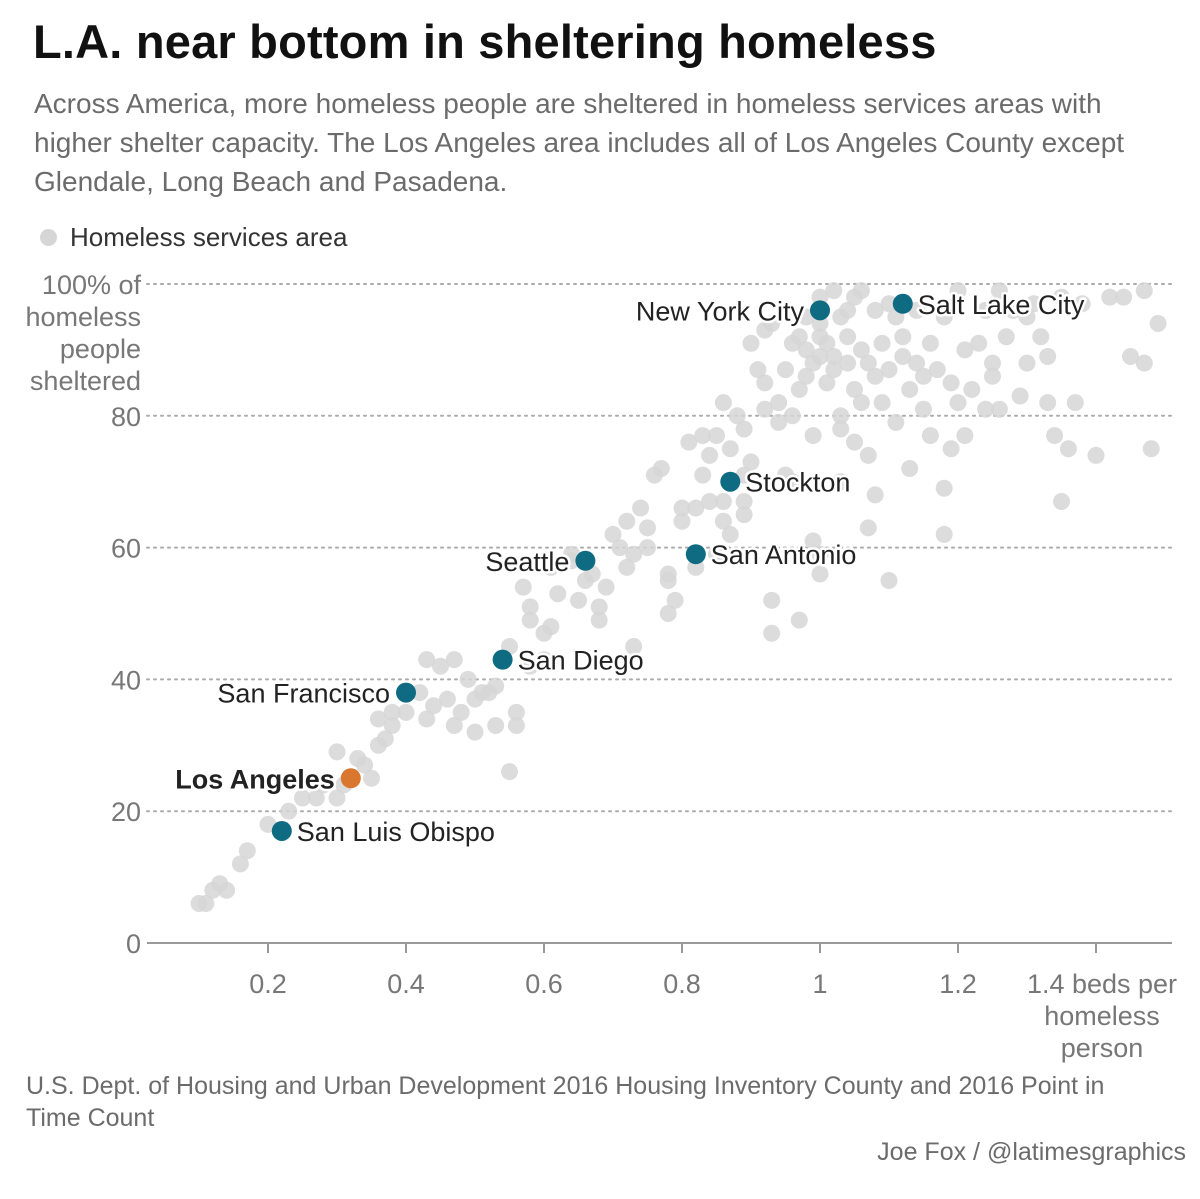  I want to click on y-tick-label: 20, so click(126, 812).